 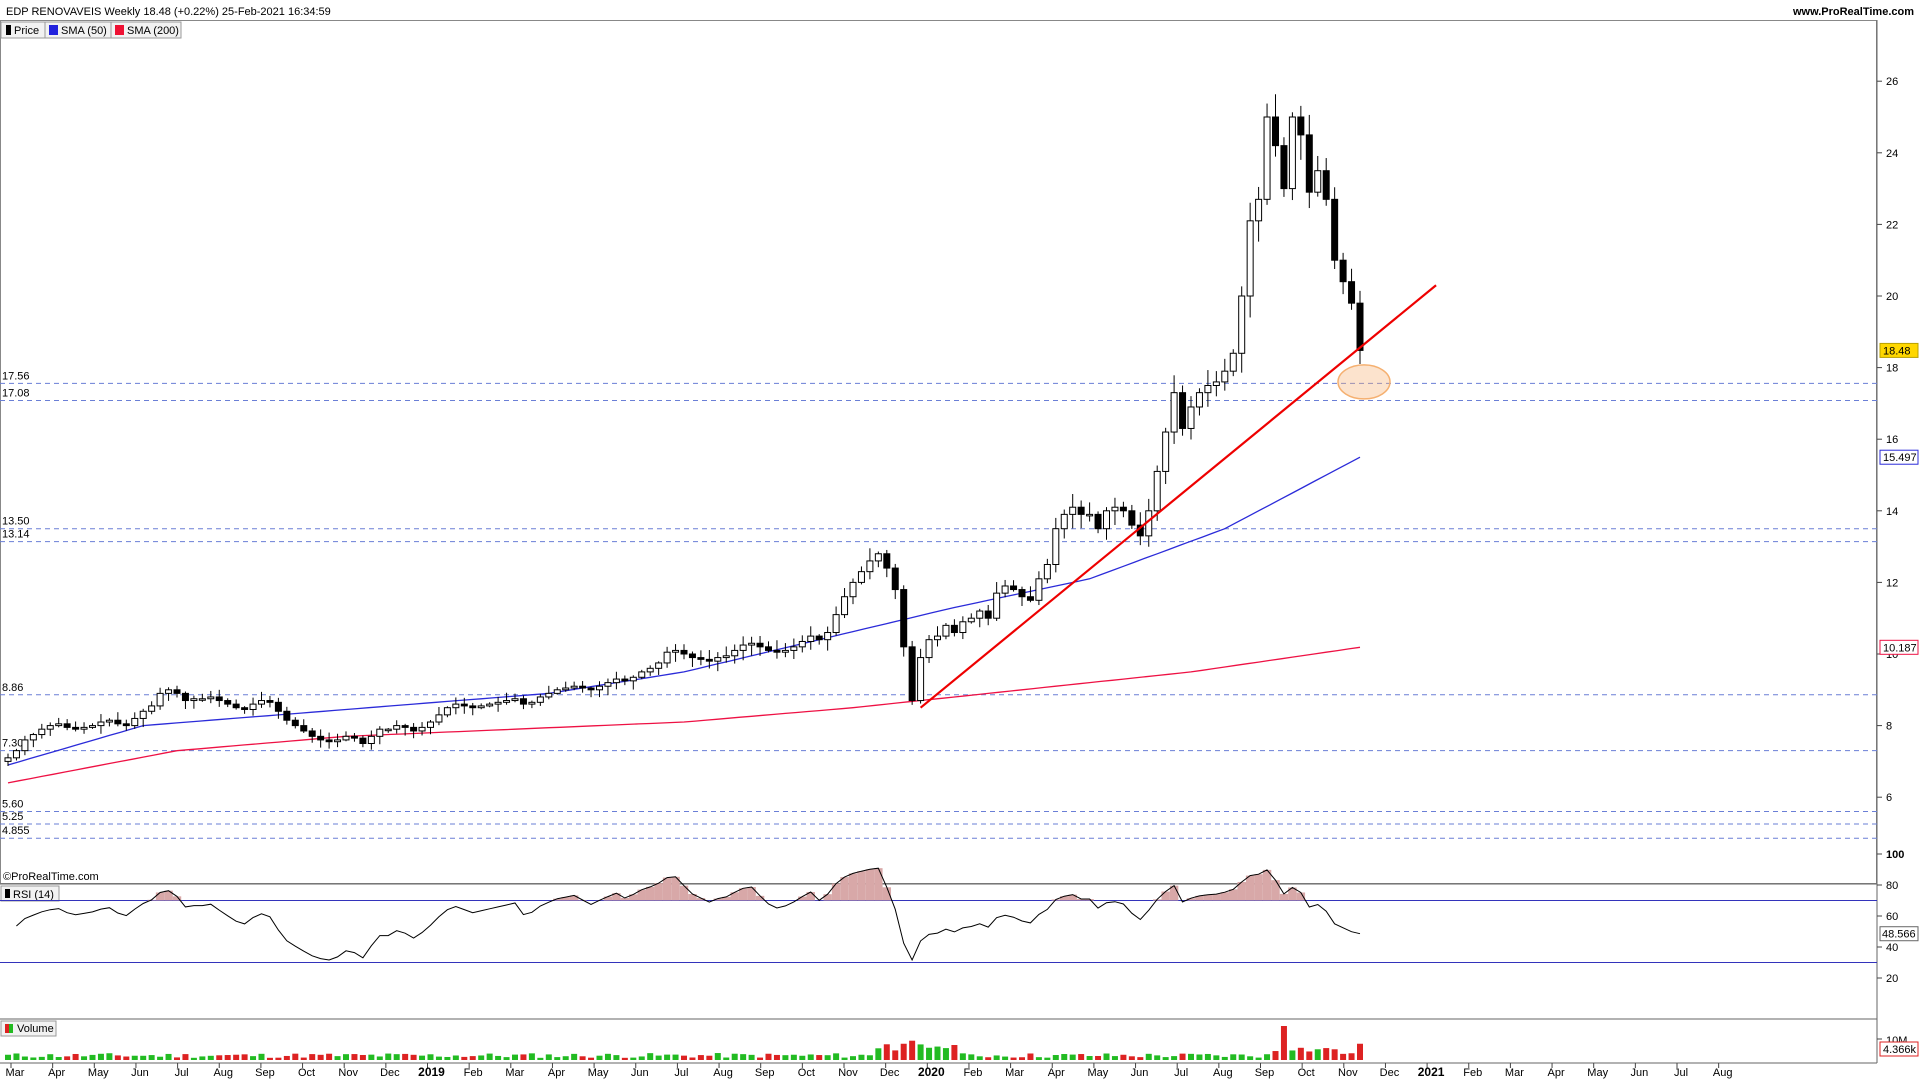 What do you see at coordinates (1853, 12) in the screenshot?
I see `site-label: www.ProRealTime.com` at bounding box center [1853, 12].